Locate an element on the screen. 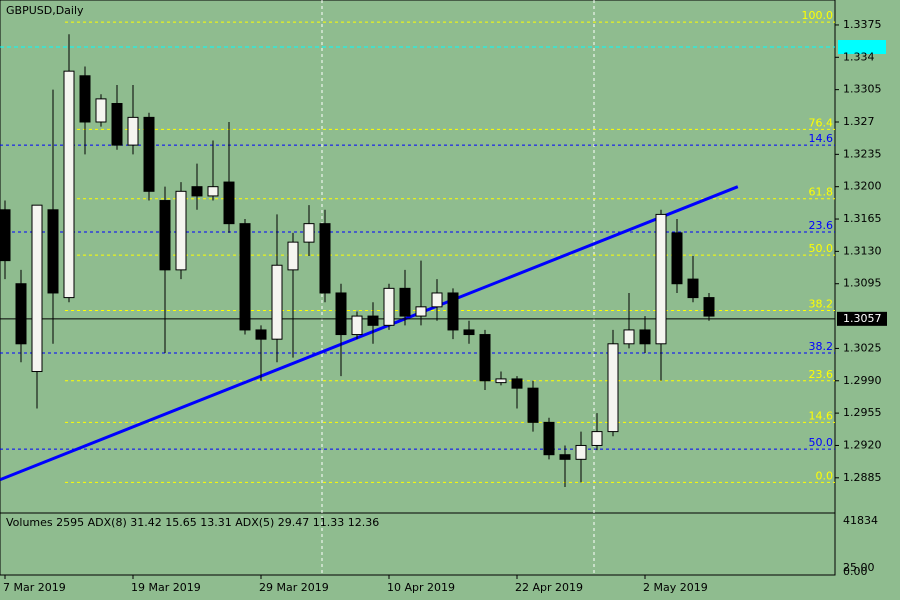 This screenshot has width=900, height=600. x-tick-label: 29 Mar 2019 is located at coordinates (294, 587).